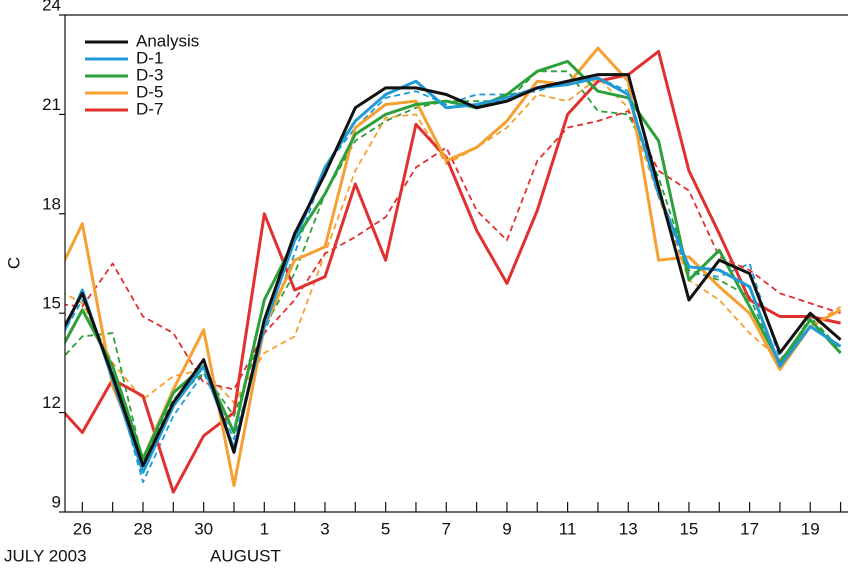 The width and height of the screenshot is (848, 575). I want to click on x-tick-label: 26, so click(82, 528).